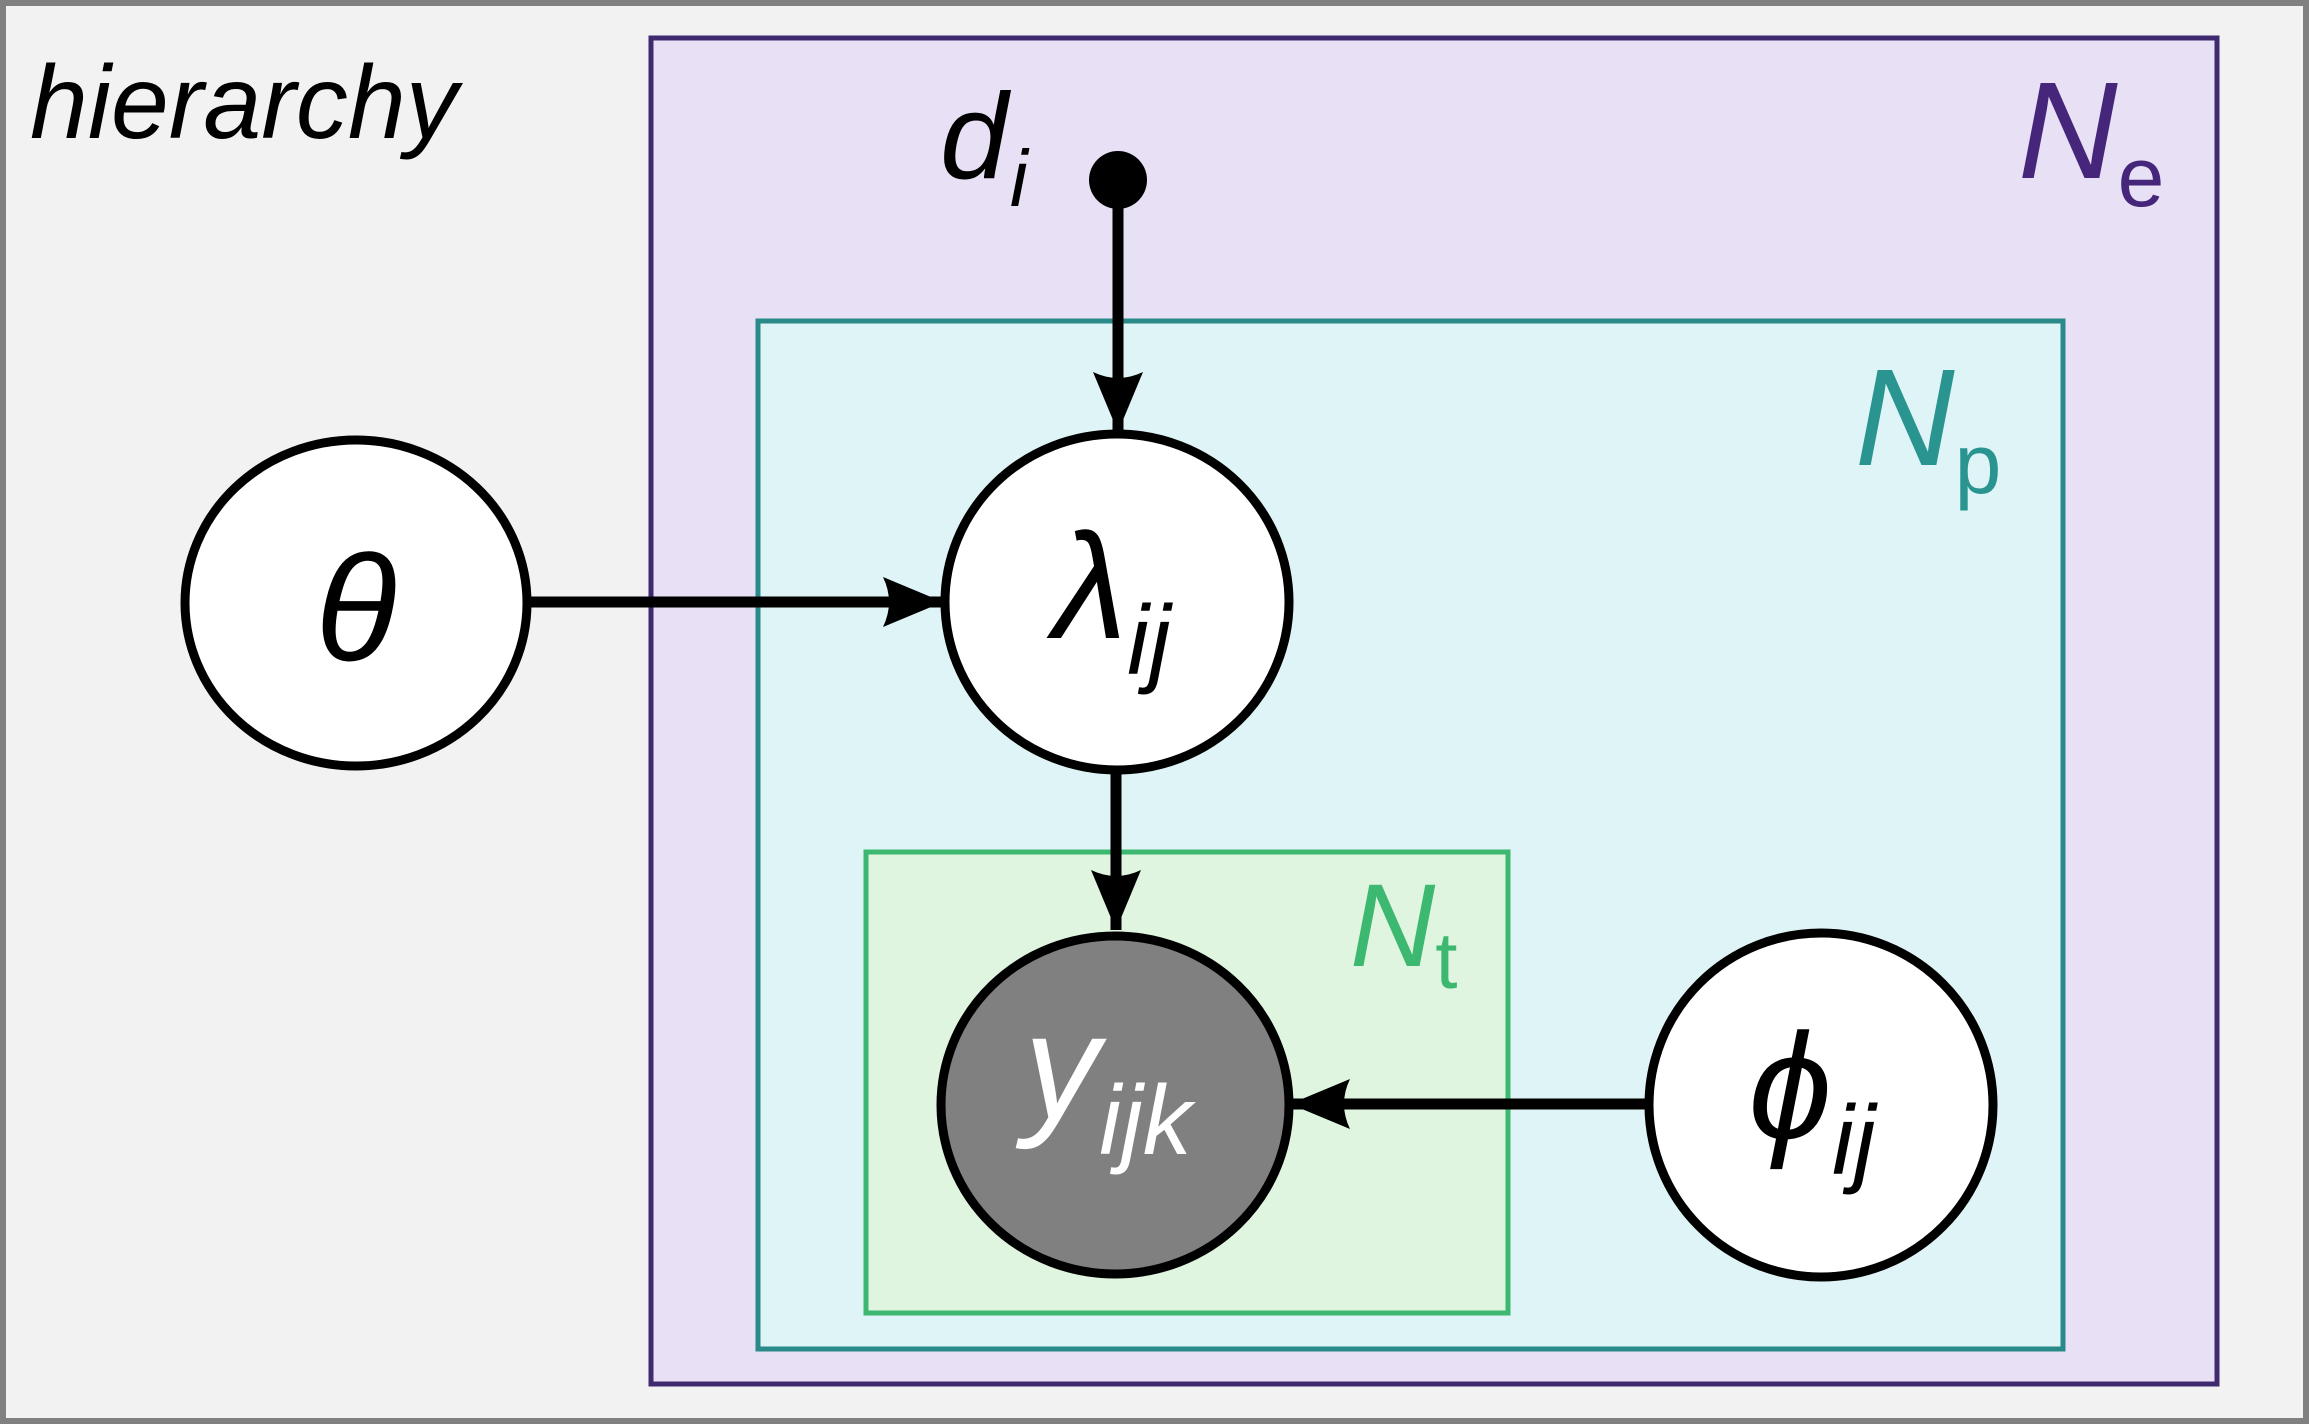 Image resolution: width=2309 pixels, height=1424 pixels. What do you see at coordinates (1061, 1066) in the screenshot?
I see `node-y-symbol: y` at bounding box center [1061, 1066].